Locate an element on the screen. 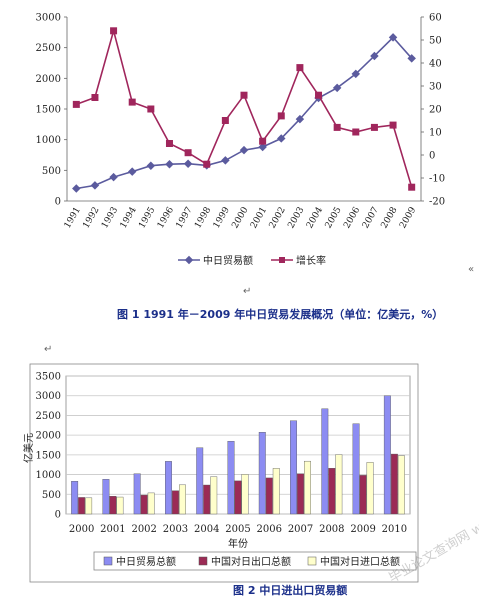  y-tick-label: 0 is located at coordinates (58, 515).